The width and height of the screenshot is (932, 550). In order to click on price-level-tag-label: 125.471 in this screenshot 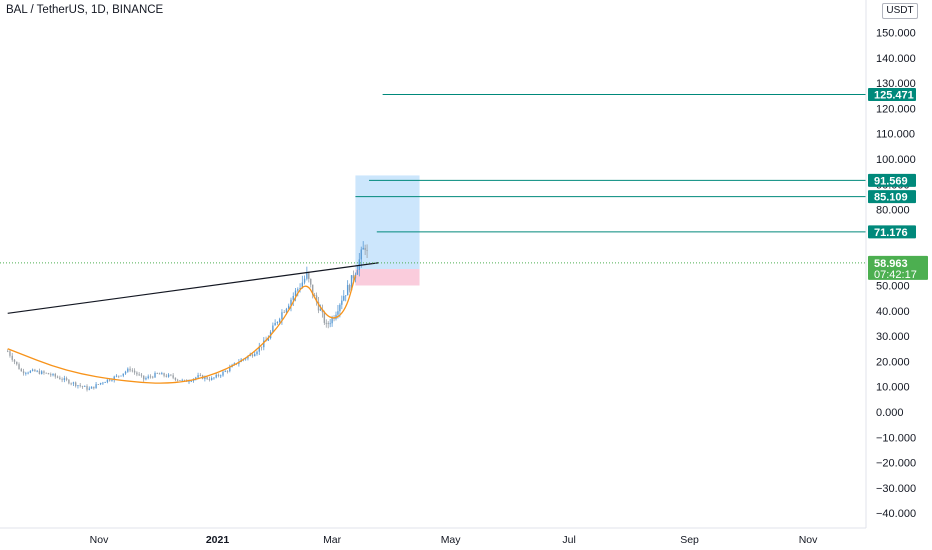, I will do `click(894, 96)`.